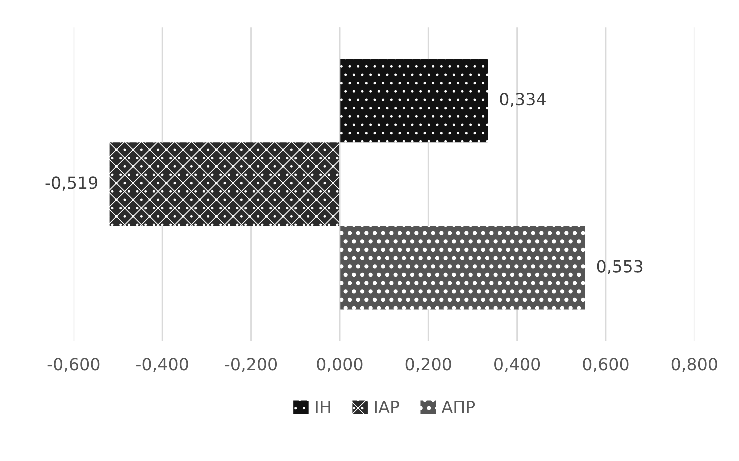  What do you see at coordinates (340, 365) in the screenshot?
I see `x-tick-label: 0,000` at bounding box center [340, 365].